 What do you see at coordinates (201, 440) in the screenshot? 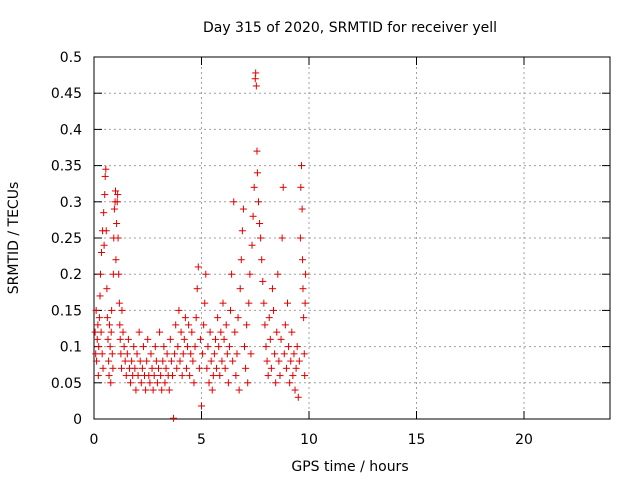
I see `x-tick-label: 5` at bounding box center [201, 440].